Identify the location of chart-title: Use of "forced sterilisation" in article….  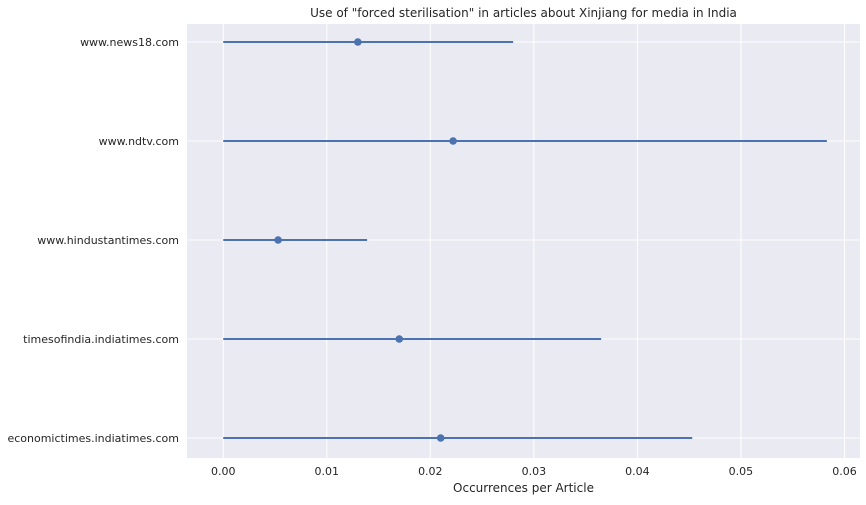
(523, 13).